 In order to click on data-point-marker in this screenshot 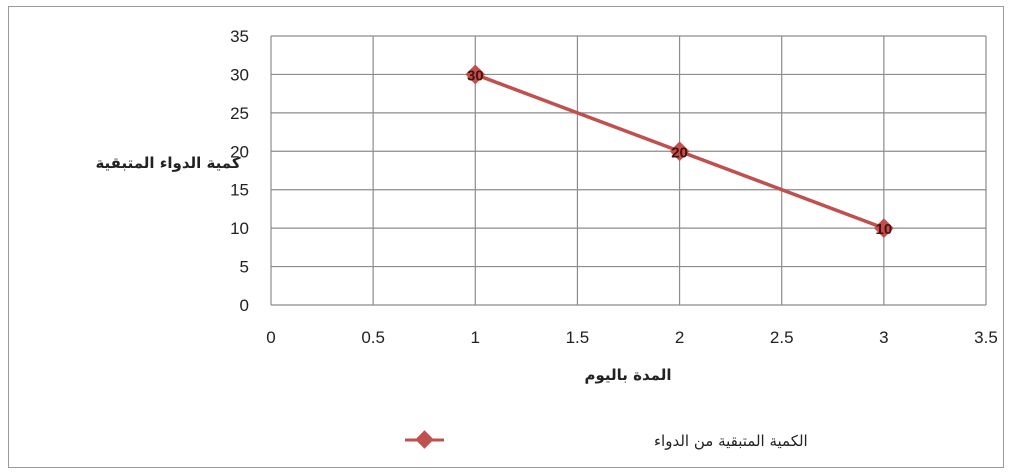, I will do `click(475, 74)`.